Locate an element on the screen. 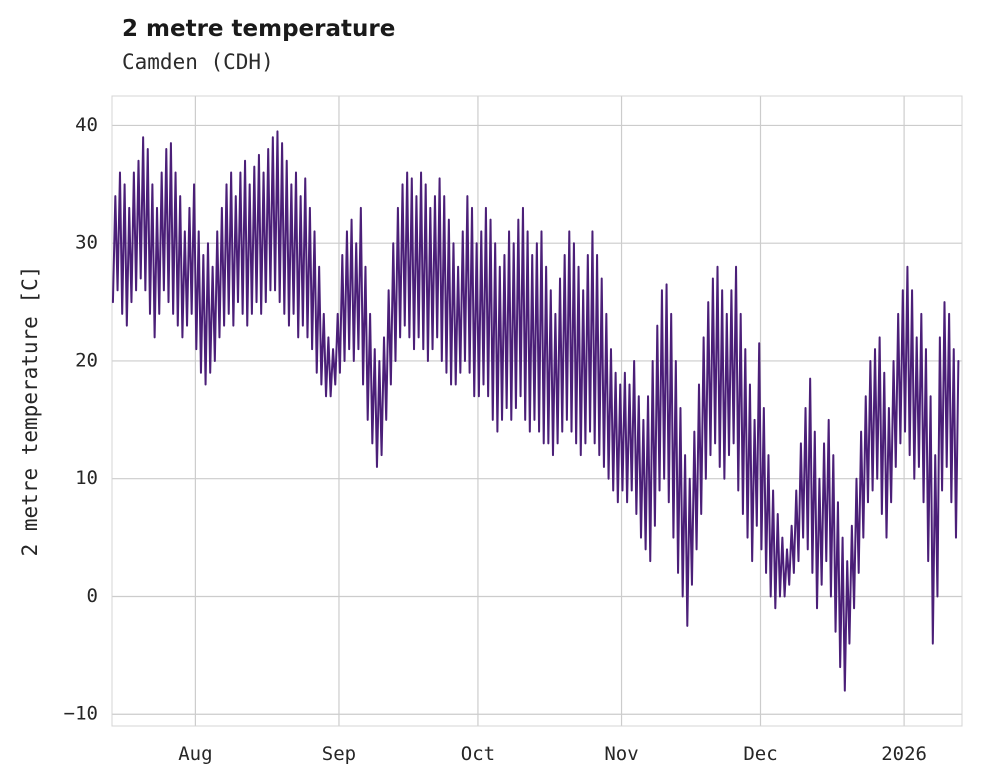 This screenshot has height=782, width=981. x-tick-label: Sep is located at coordinates (339, 754).